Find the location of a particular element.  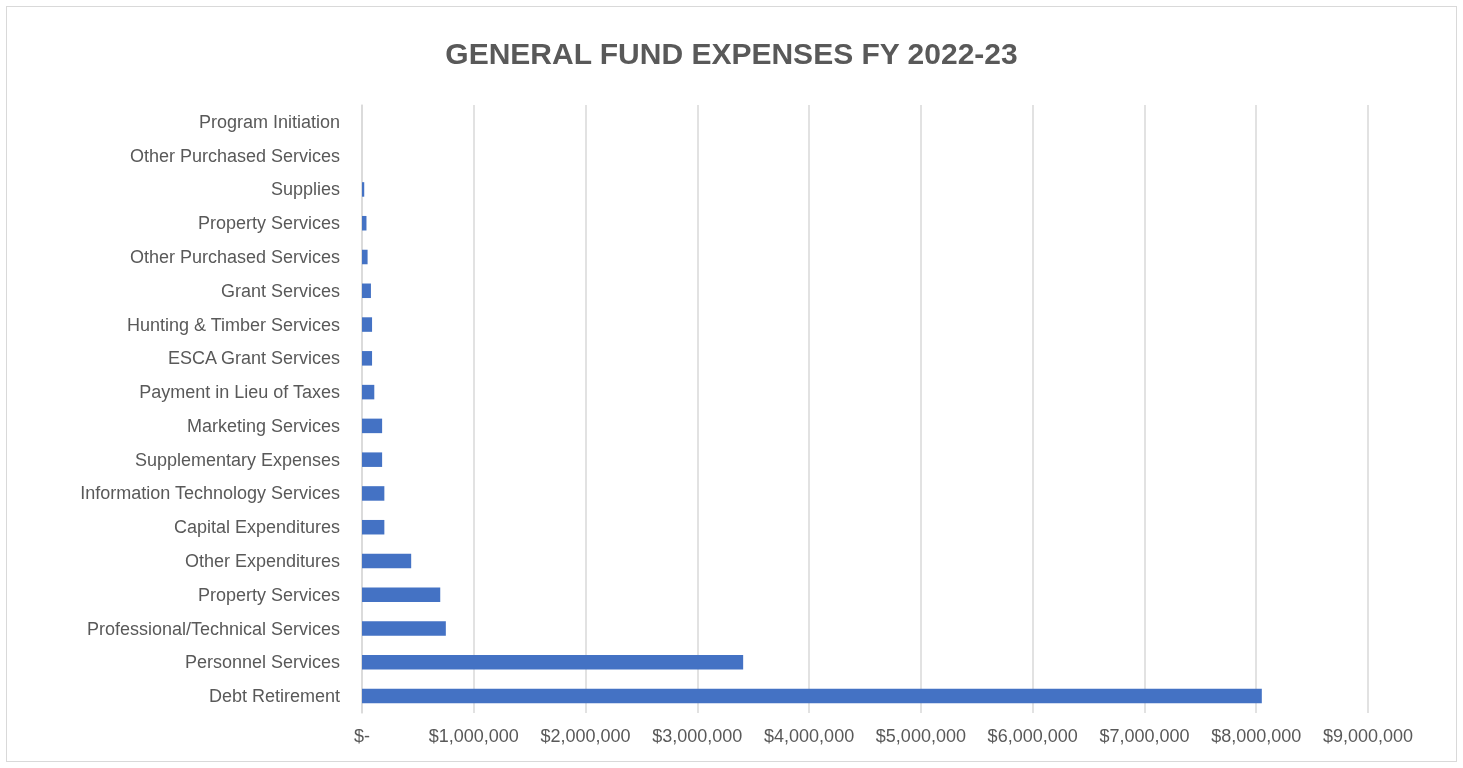

y-tick-label: Grant Services is located at coordinates (280, 290).